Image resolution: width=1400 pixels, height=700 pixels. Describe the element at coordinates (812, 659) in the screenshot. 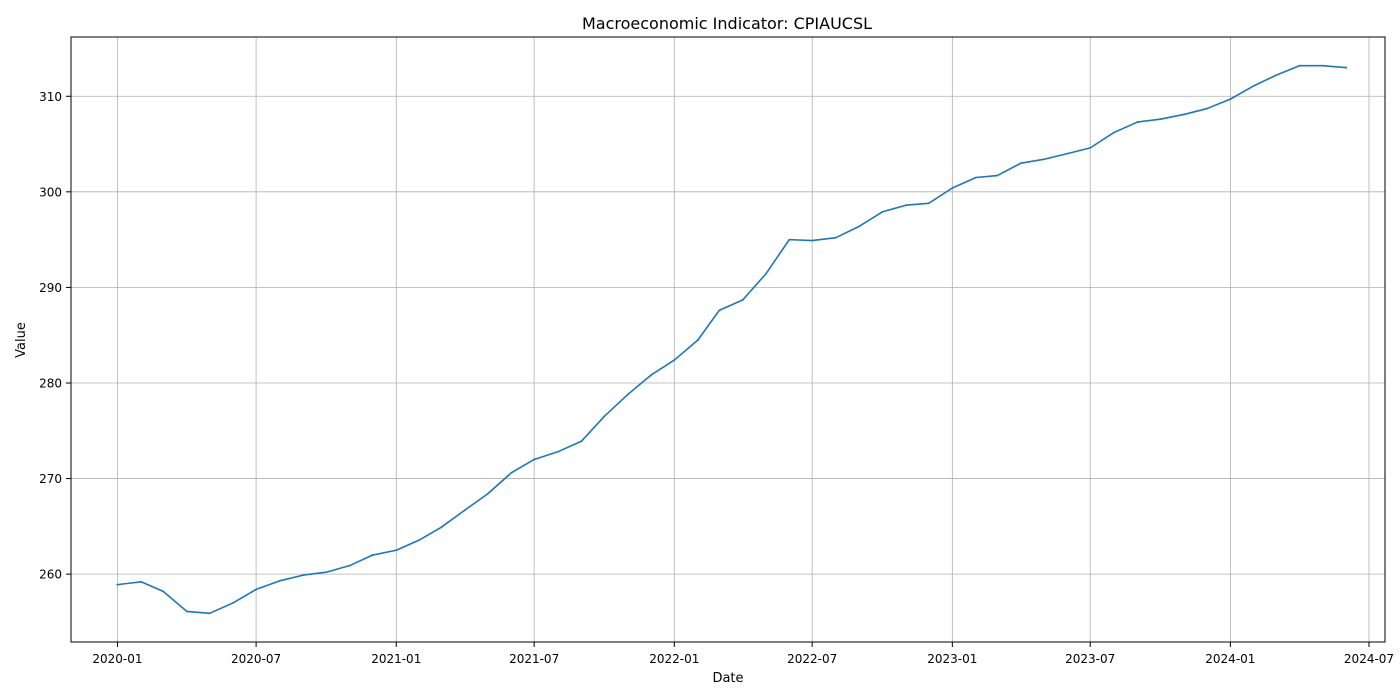

I see `x-tick-label: 2022-07` at that location.